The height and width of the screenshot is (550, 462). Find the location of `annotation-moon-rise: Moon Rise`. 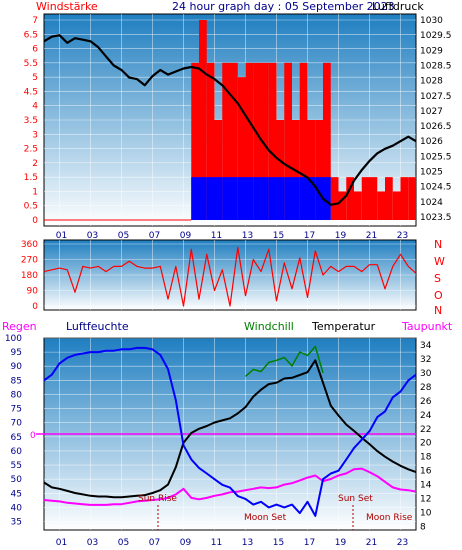

annotation-moon-rise: Moon Rise is located at coordinates (389, 518).